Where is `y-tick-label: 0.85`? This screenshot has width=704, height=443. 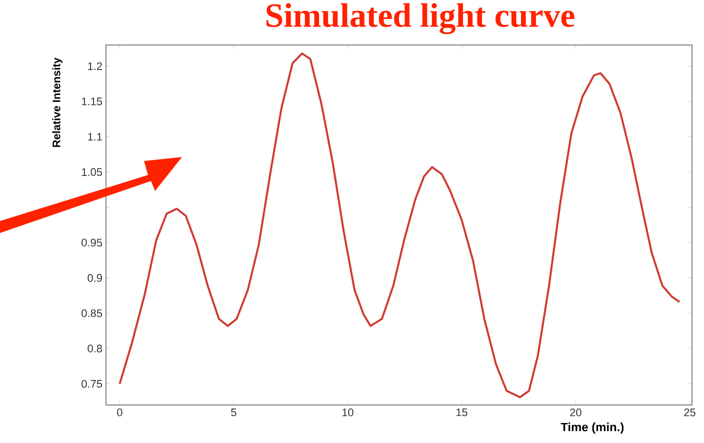
y-tick-label: 0.85 is located at coordinates (92, 313).